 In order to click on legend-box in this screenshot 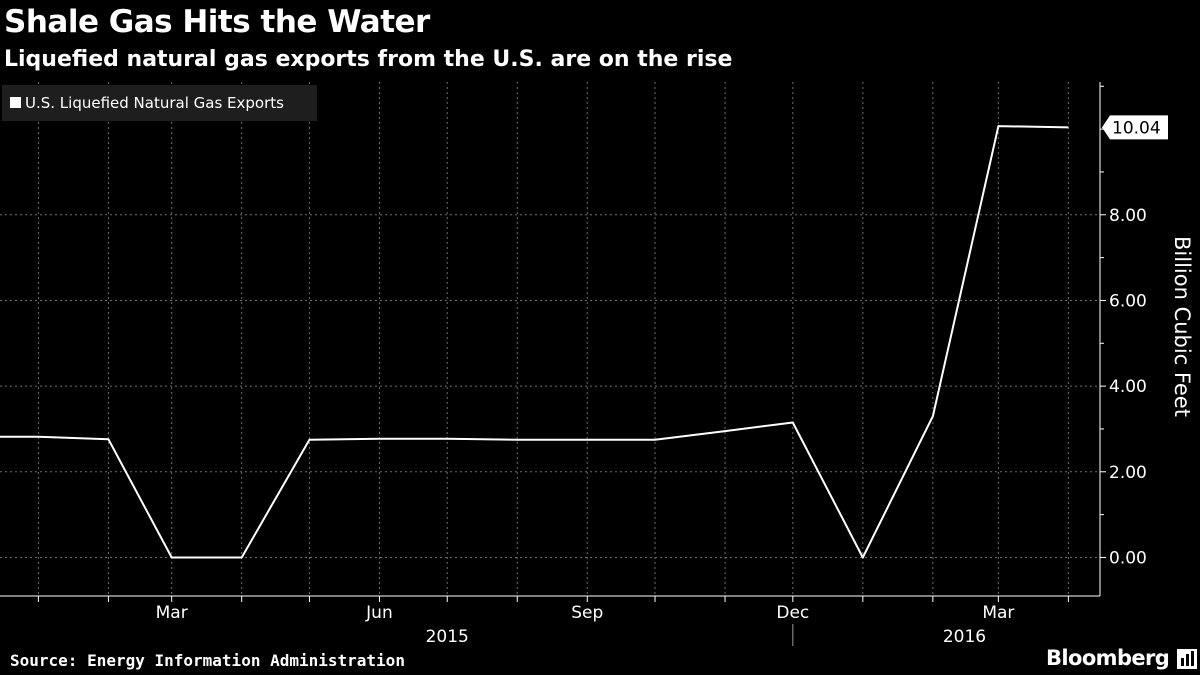, I will do `click(159, 103)`.